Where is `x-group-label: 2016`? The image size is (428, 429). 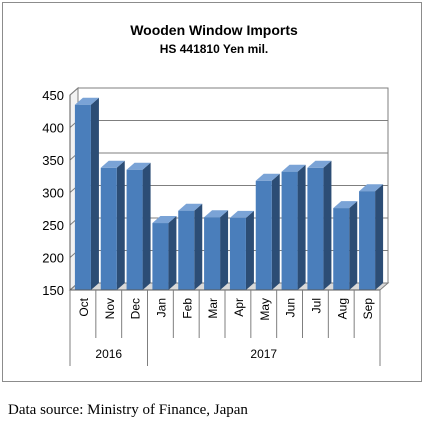 x-group-label: 2016 is located at coordinates (108, 354).